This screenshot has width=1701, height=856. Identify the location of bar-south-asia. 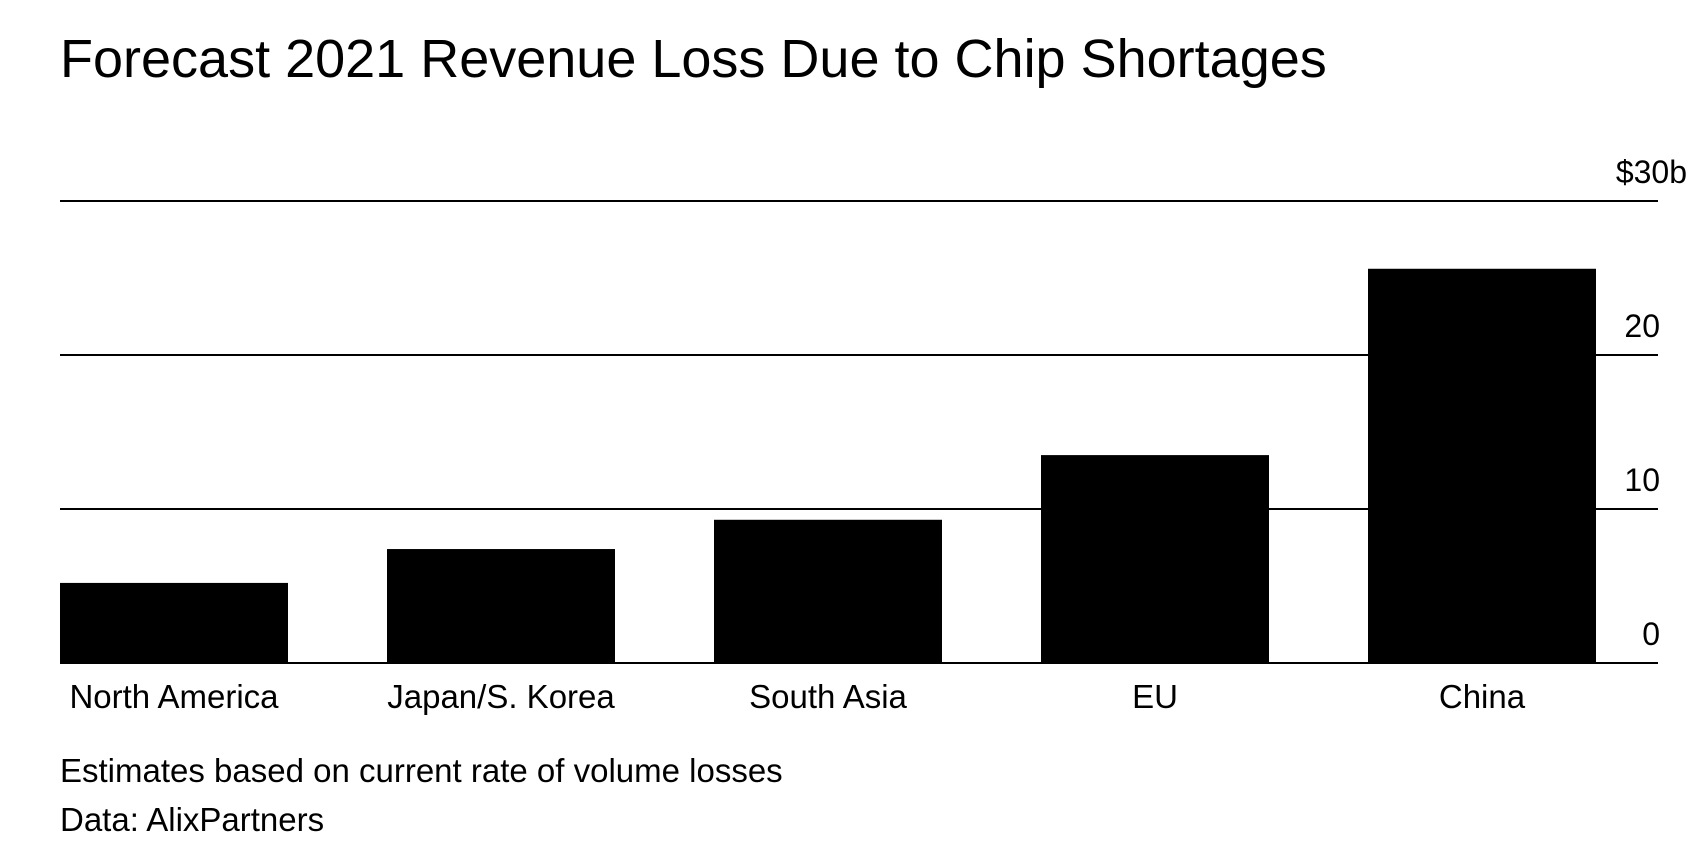
(828, 591).